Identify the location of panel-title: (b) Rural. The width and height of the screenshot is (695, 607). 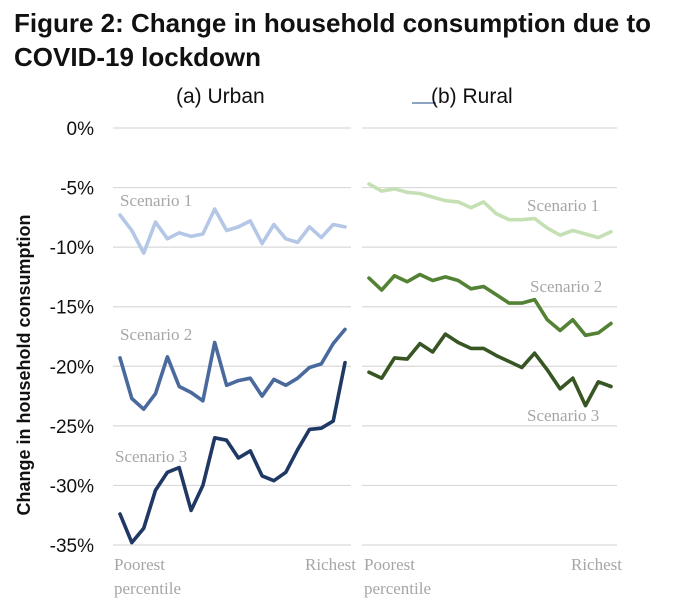
(472, 96).